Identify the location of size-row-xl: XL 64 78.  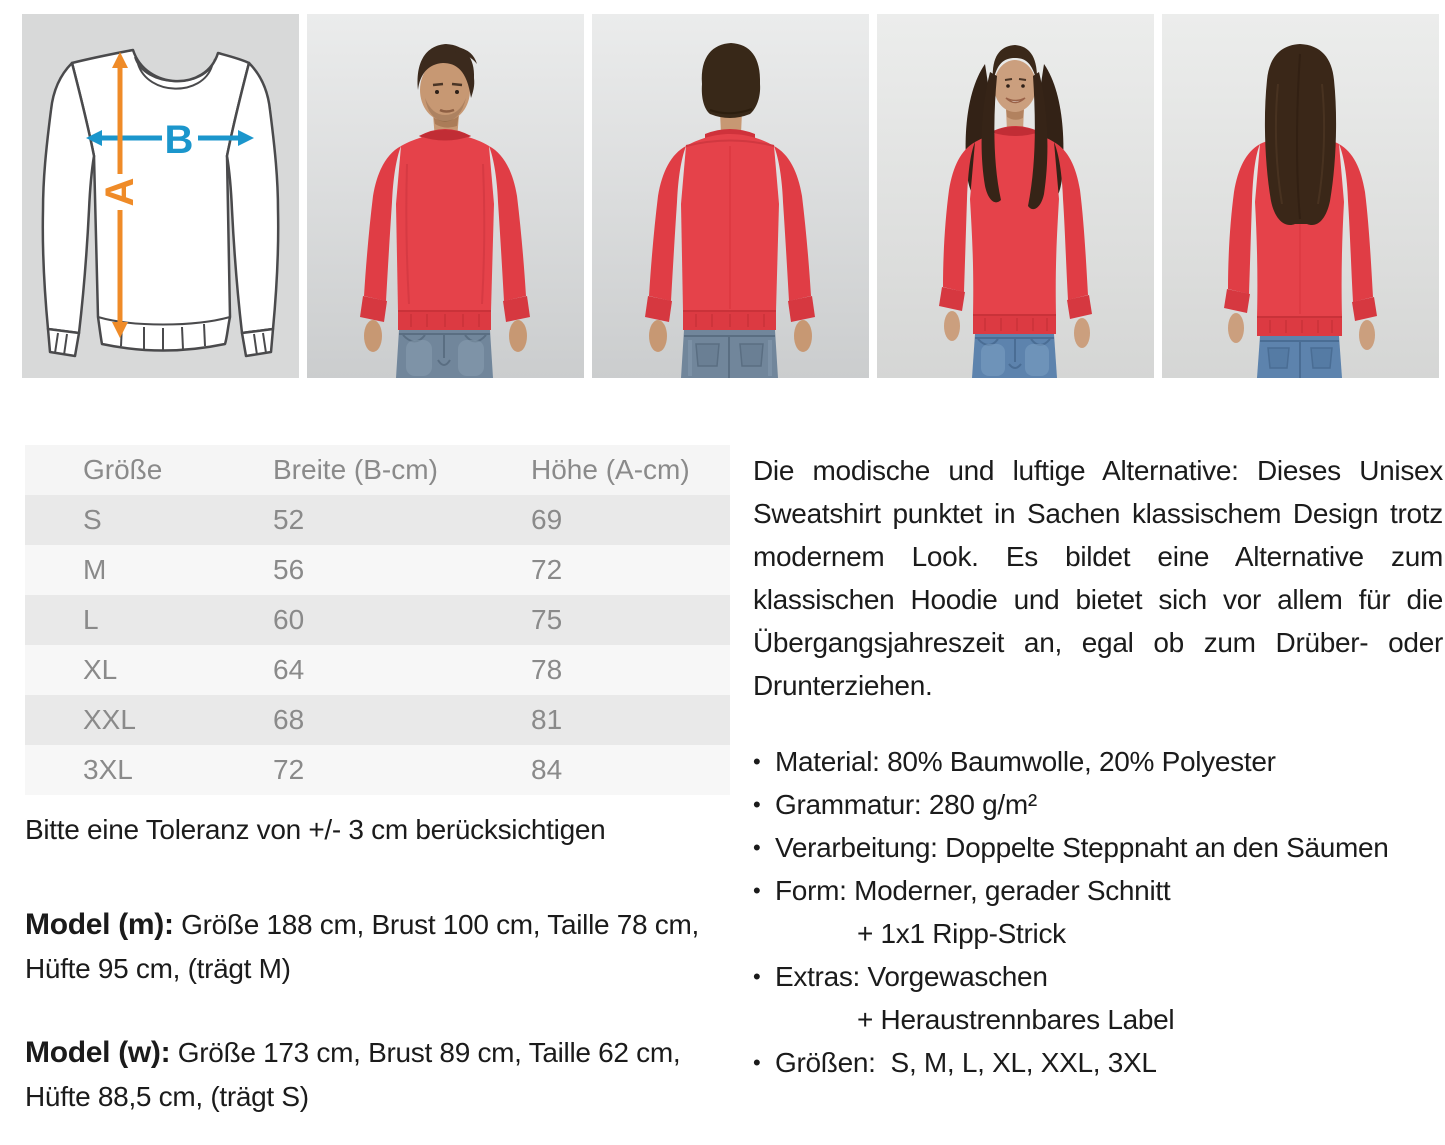
(377, 670).